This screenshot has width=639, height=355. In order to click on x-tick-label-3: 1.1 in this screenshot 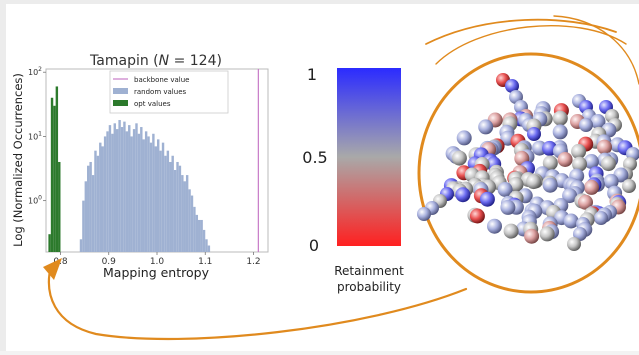, I will do `click(205, 262)`.